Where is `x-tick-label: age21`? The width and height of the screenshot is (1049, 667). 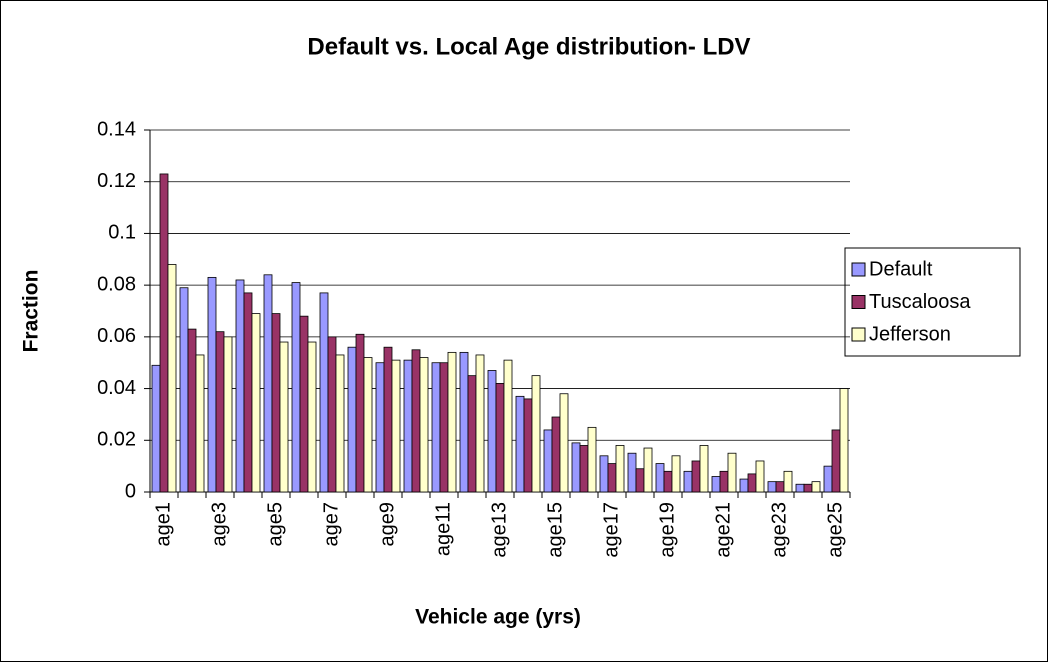
x-tick-label: age21 is located at coordinates (723, 530).